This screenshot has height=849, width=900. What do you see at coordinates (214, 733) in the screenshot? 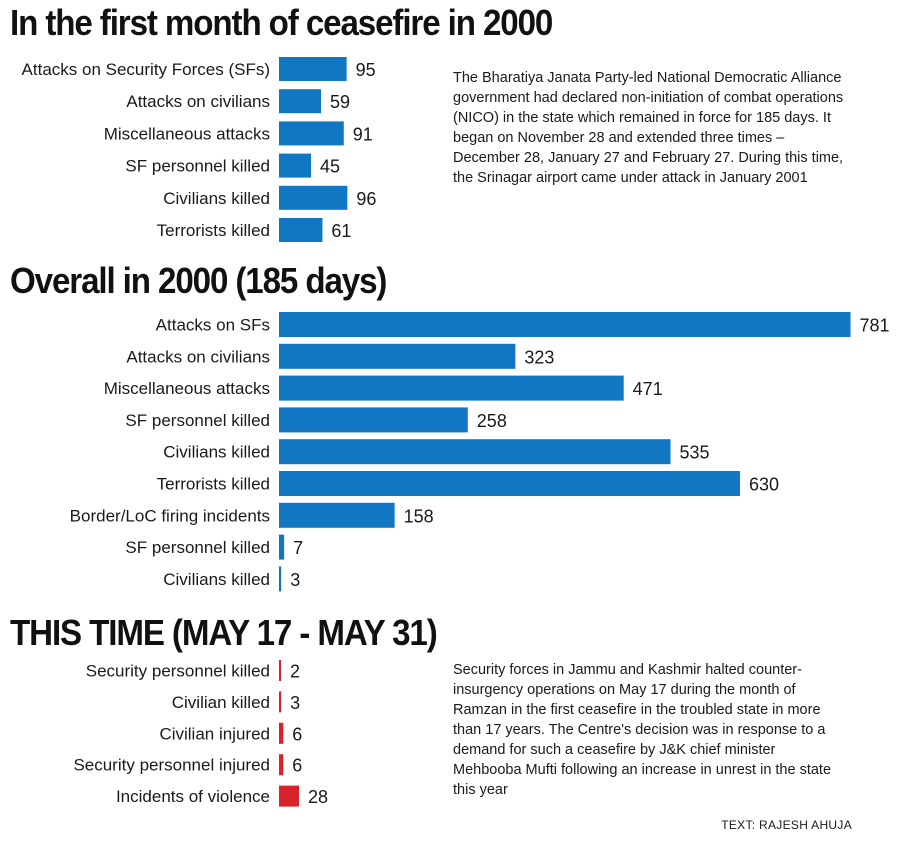
I see `category-label-2-2: Civilian injured` at bounding box center [214, 733].